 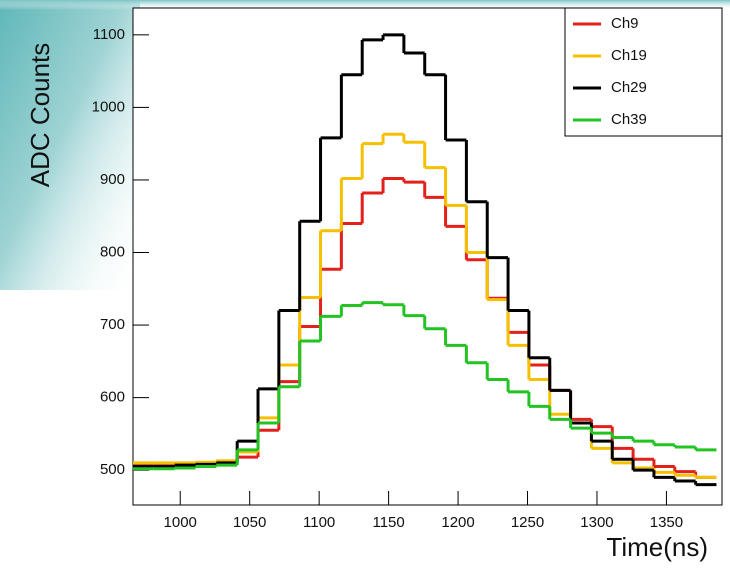 I want to click on y-tick-label: 700, so click(x=112, y=324).